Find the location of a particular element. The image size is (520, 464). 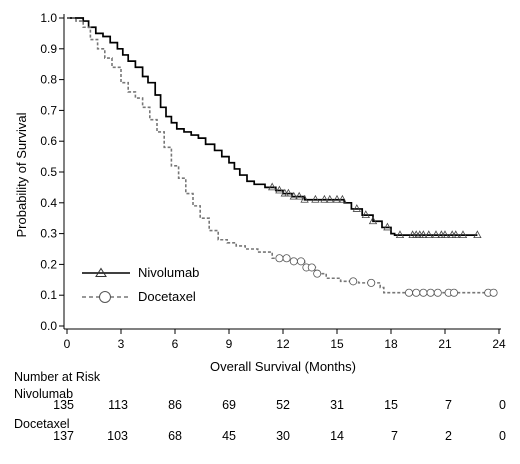

legend-label-nivolumab: Nivolumab is located at coordinates (168, 272).